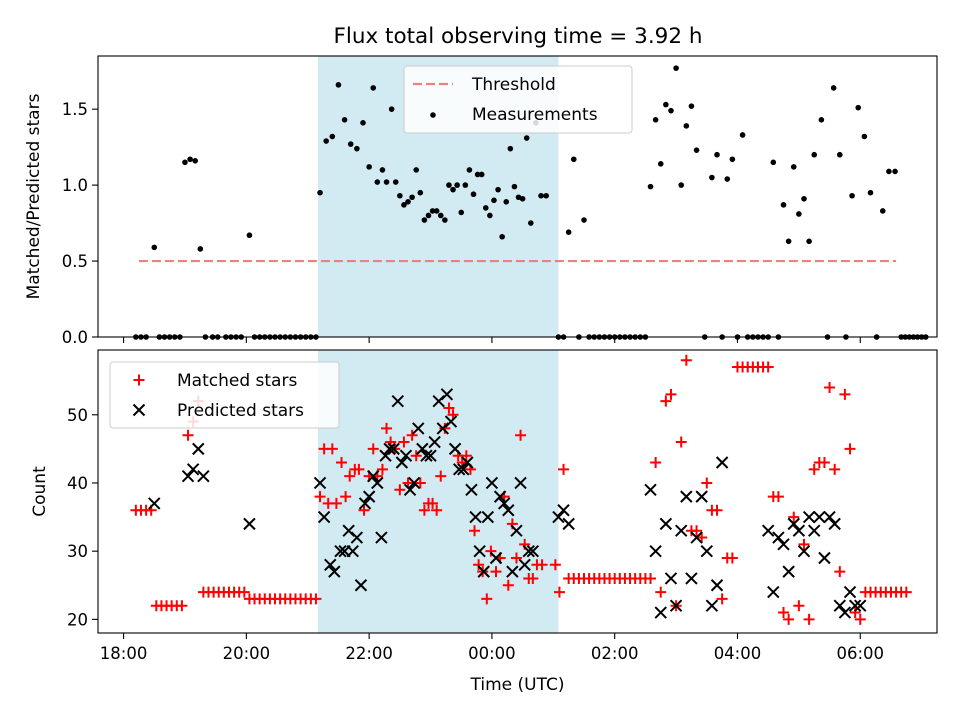 The image size is (960, 720). I want to click on x-tick-label: 22:00, so click(369, 653).